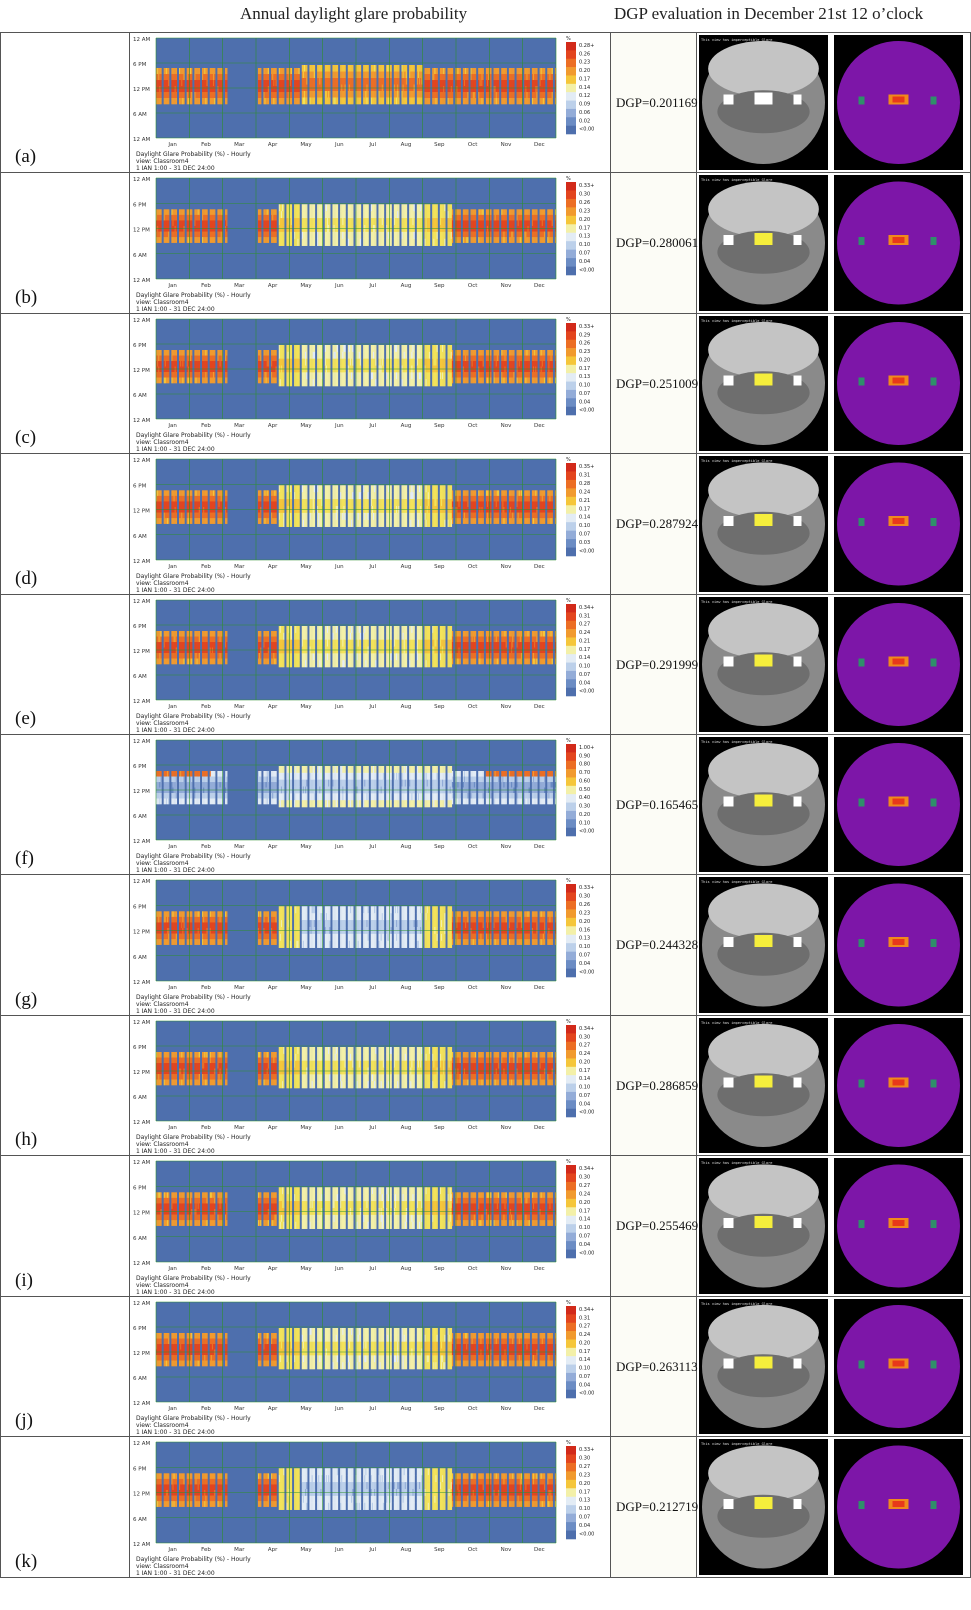 Image resolution: width=971 pixels, height=1610 pixels. I want to click on month-label: Feb, so click(206, 426).